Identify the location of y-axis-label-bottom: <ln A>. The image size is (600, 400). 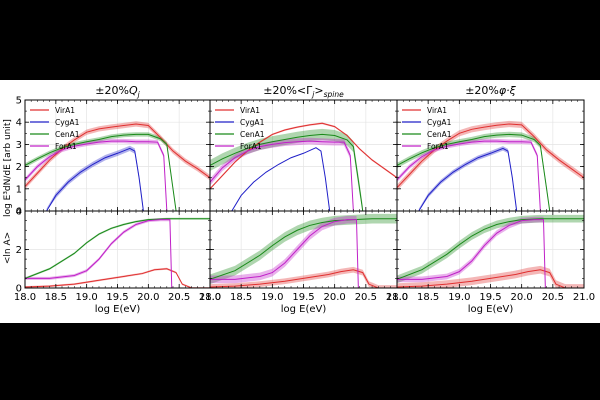
(8, 248).